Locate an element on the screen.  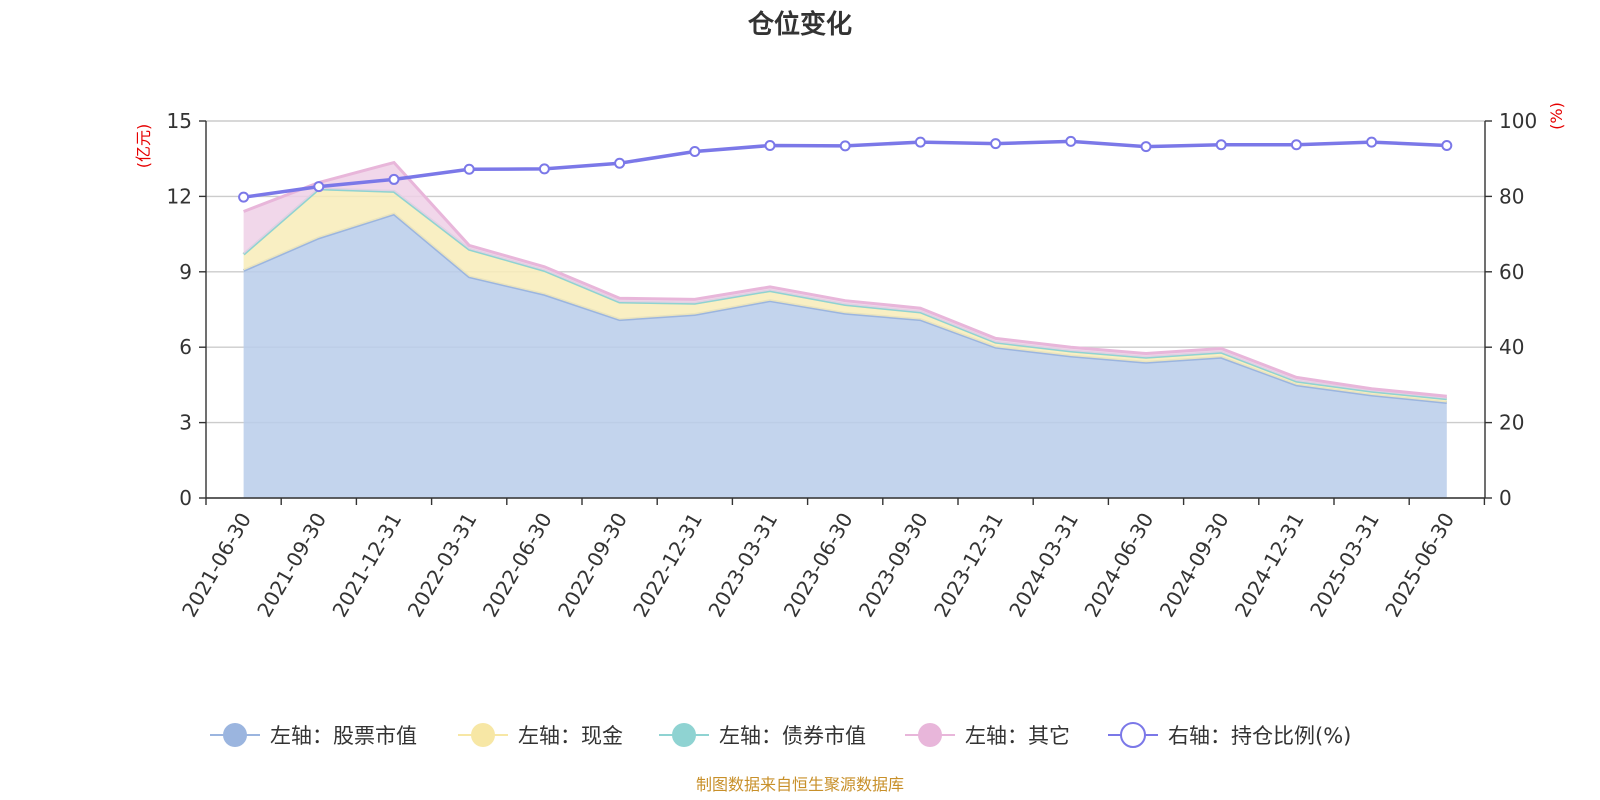
x-axis-tick-label: 2024-12-31 is located at coordinates (1269, 565).